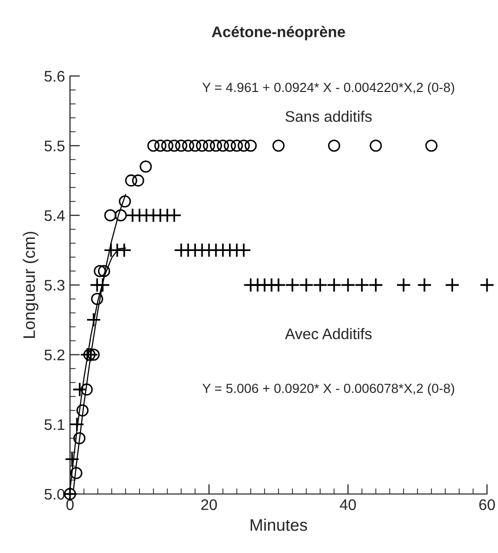 This screenshot has height=553, width=498. I want to click on x-tick-label: 60, so click(487, 504).